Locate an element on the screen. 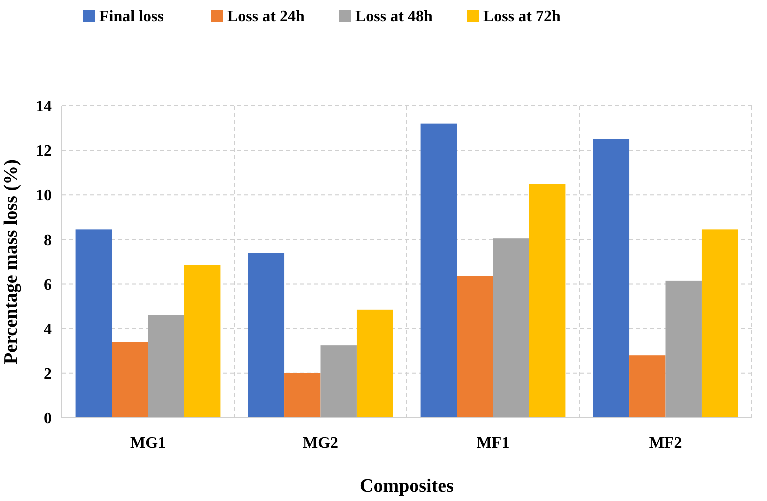 Image resolution: width=767 pixels, height=501 pixels. y-tick-label: 10 is located at coordinates (44, 196).